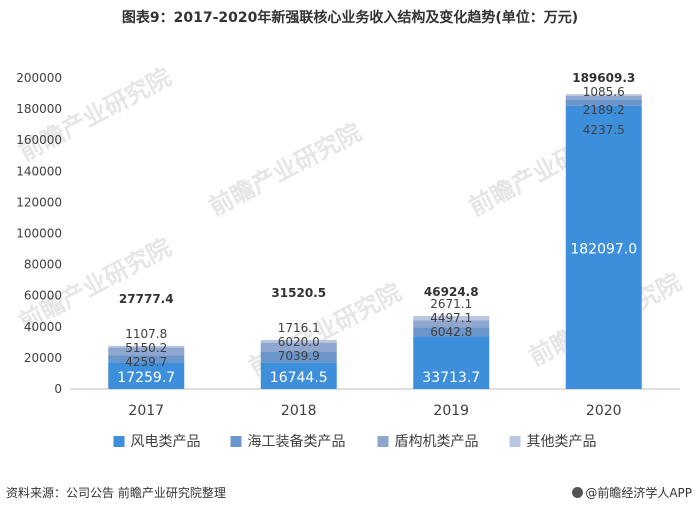 The height and width of the screenshot is (511, 700). I want to click on data-label: 6042.8, so click(451, 332).